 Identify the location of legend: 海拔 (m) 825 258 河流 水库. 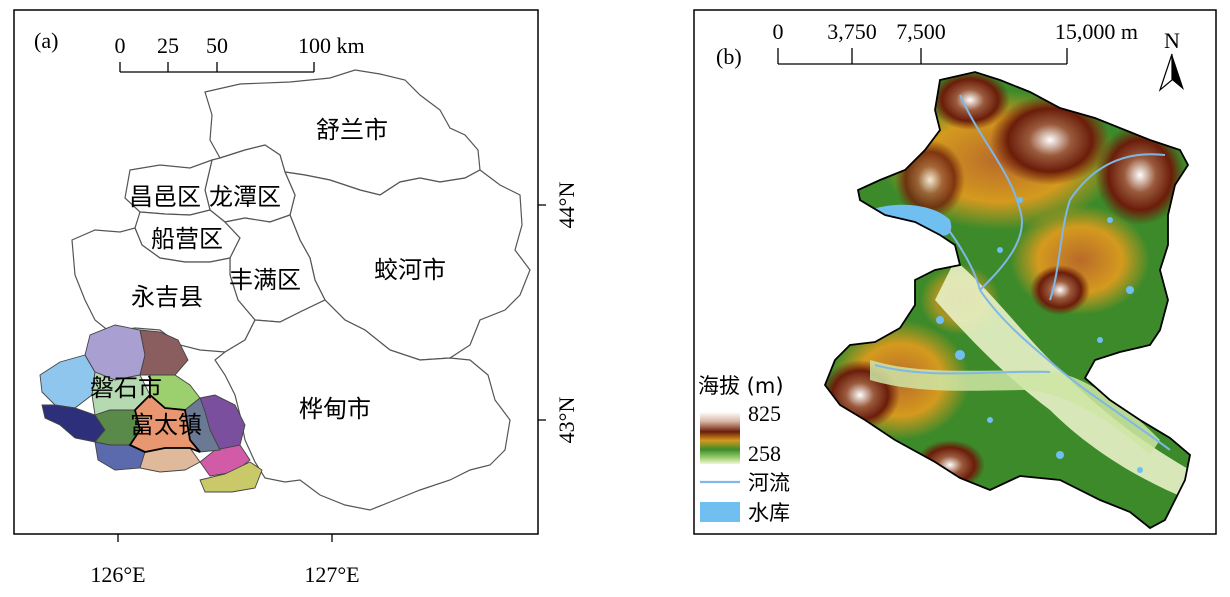
(744, 449).